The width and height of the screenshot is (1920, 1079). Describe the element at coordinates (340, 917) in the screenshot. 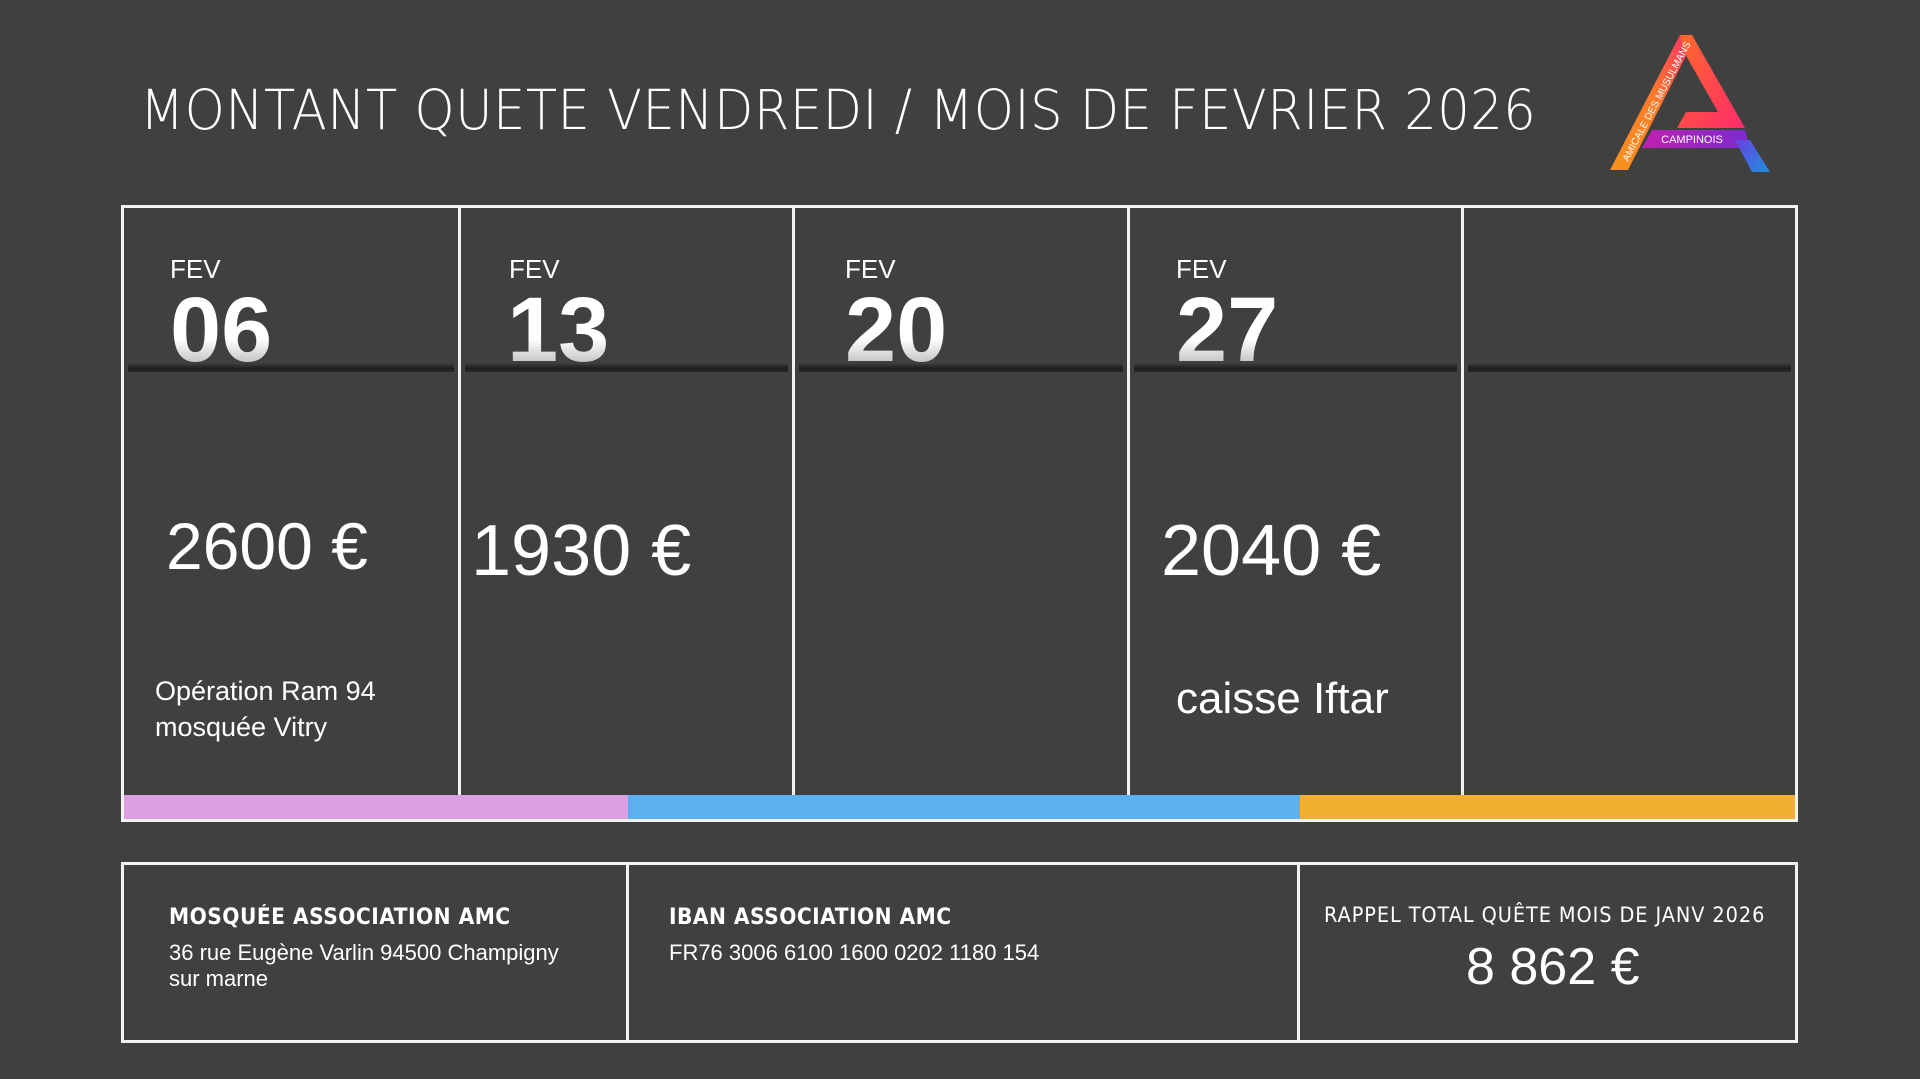

I see `mosque-heading: MOSQUÉE ASSOCIATION AMC` at that location.